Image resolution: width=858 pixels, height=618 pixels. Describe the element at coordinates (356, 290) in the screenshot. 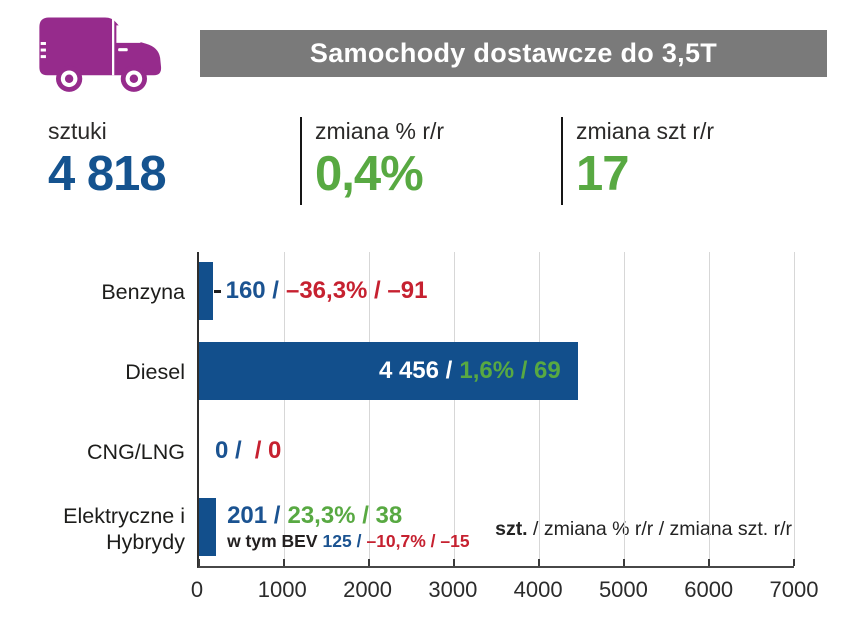

I see `value-change: –36,3% / –91` at that location.